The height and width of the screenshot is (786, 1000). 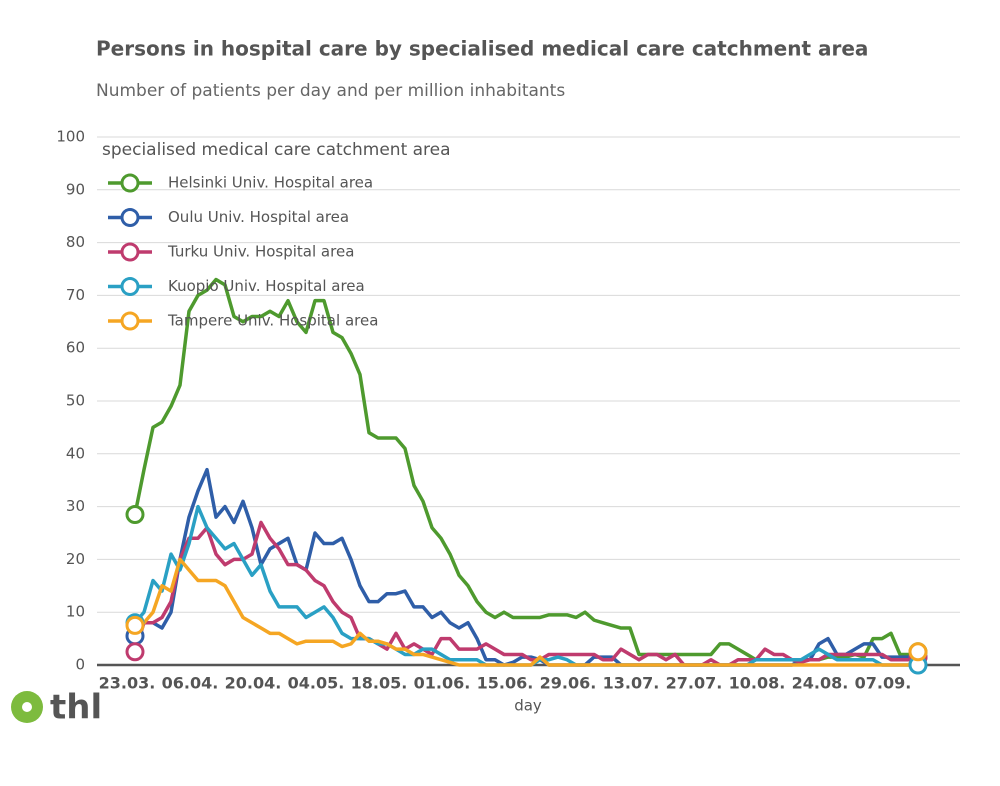 I want to click on legend-label: Tampere Univ. Hospital area, so click(x=272, y=321).